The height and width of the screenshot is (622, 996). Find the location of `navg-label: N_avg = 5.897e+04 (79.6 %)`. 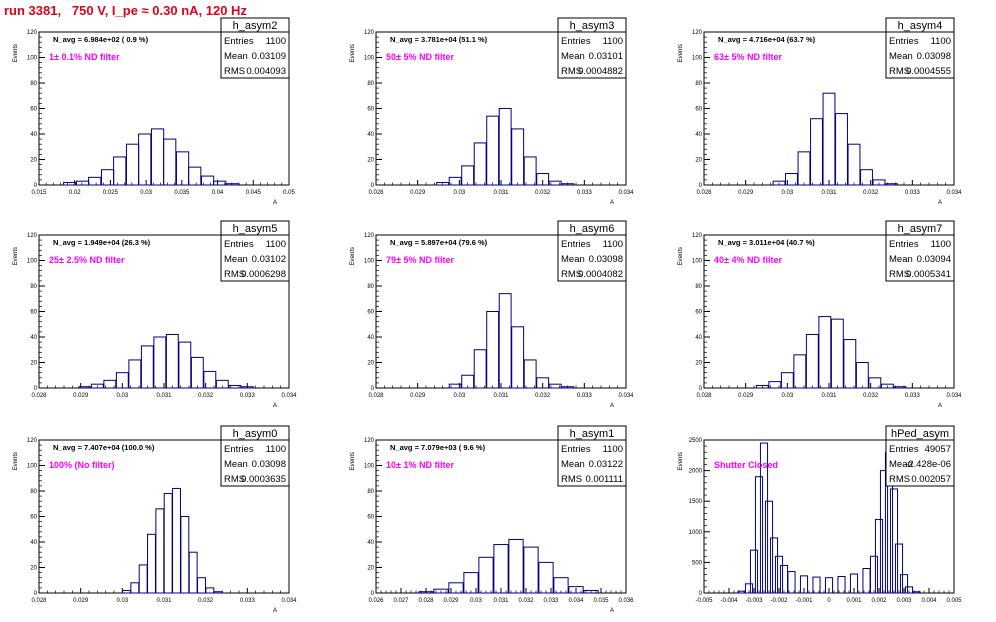

navg-label: N_avg = 5.897e+04 (79.6 %) is located at coordinates (439, 242).